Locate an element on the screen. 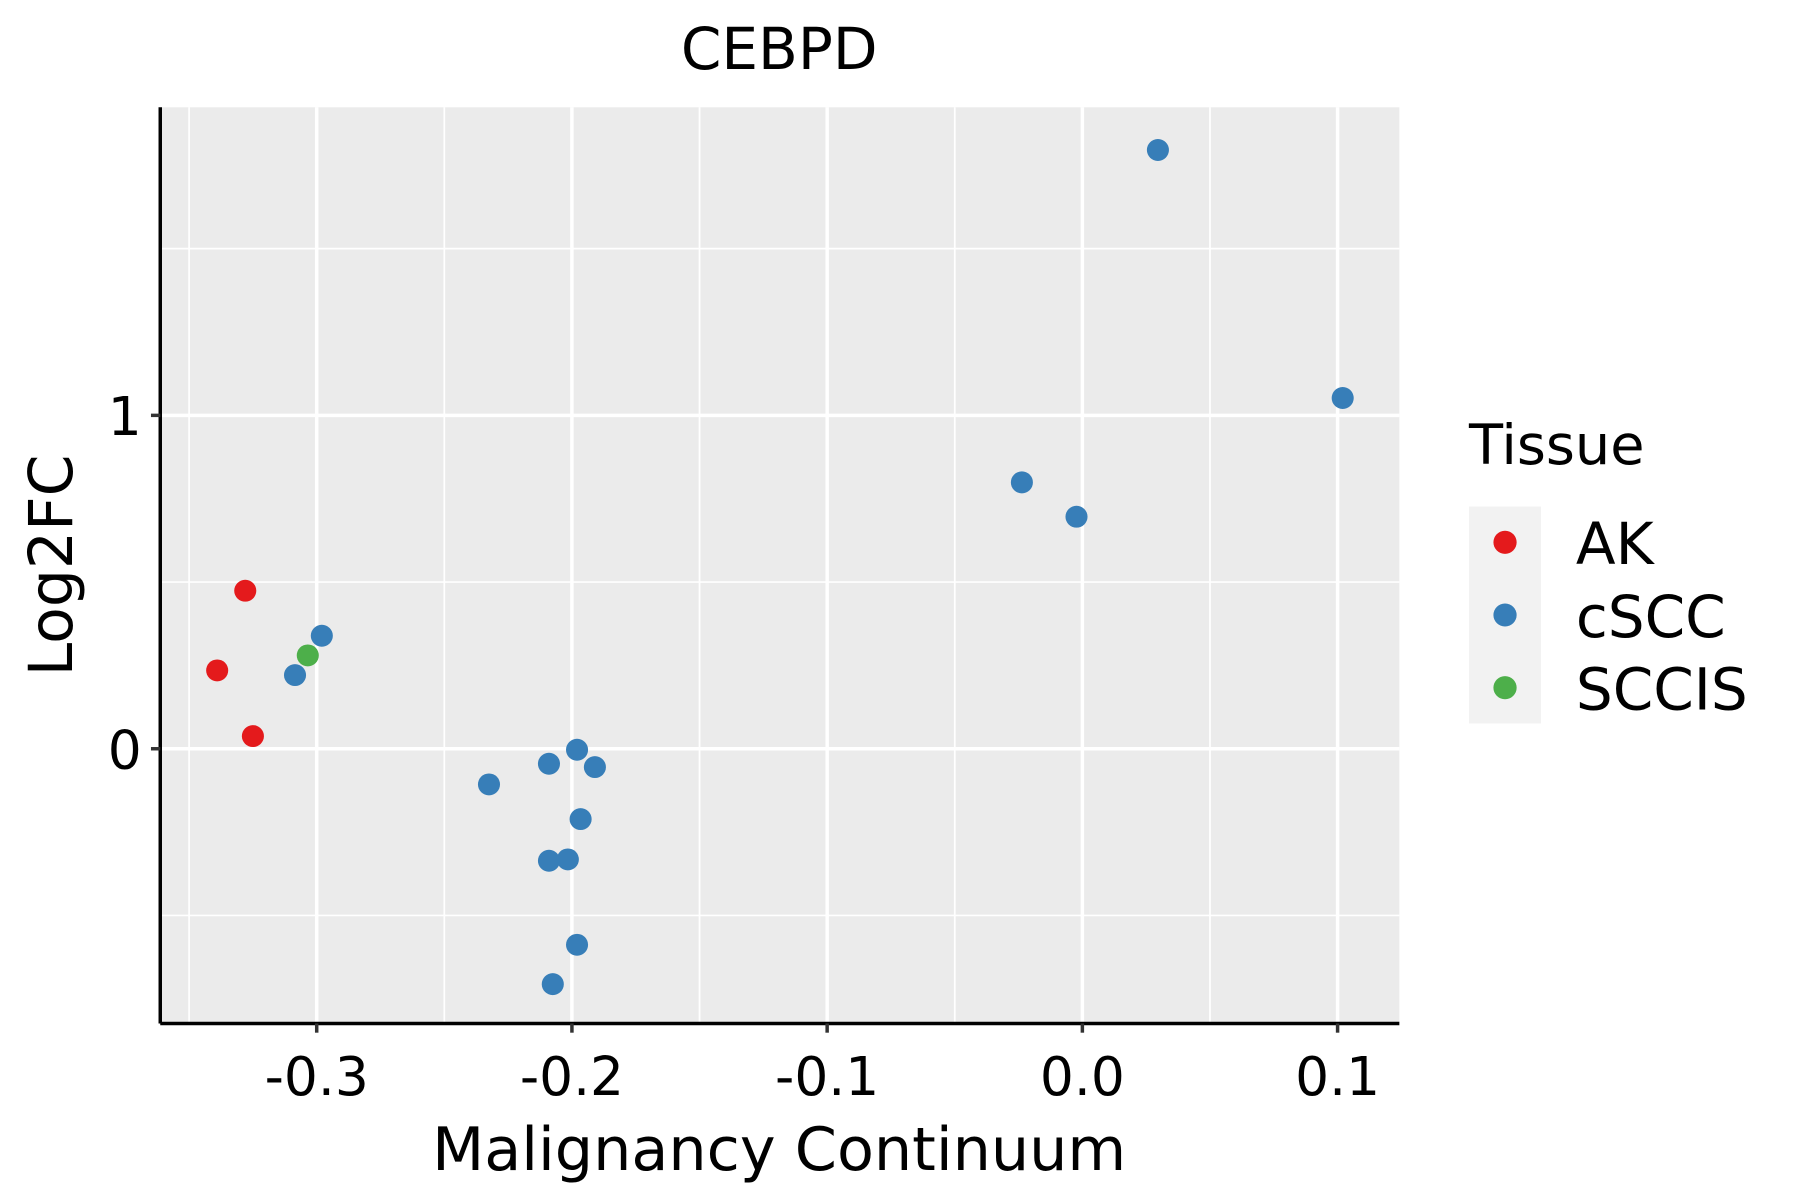 The width and height of the screenshot is (1800, 1200). x-tick-label: 0.0 is located at coordinates (1082, 1077).